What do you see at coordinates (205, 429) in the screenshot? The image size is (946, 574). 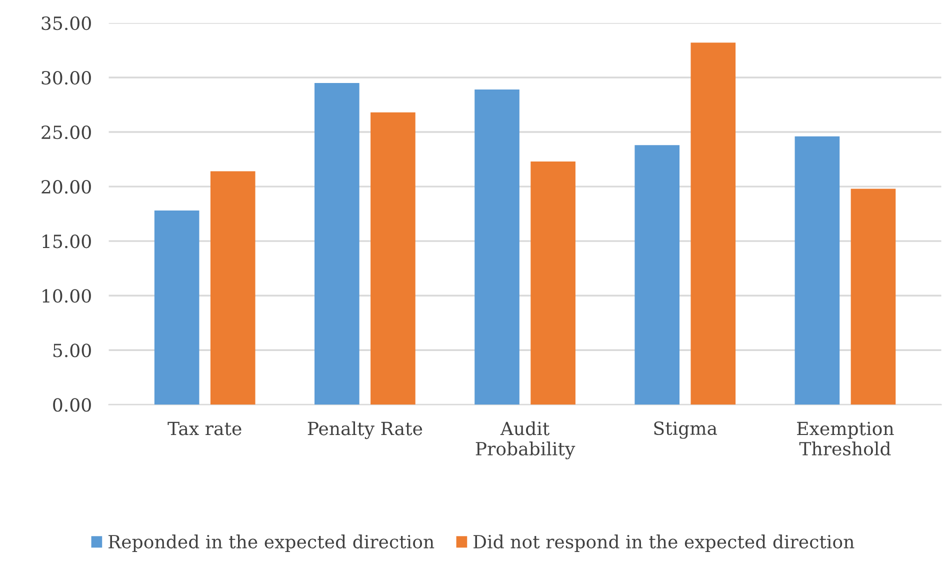 I see `x-tick-label: Tax rate` at bounding box center [205, 429].